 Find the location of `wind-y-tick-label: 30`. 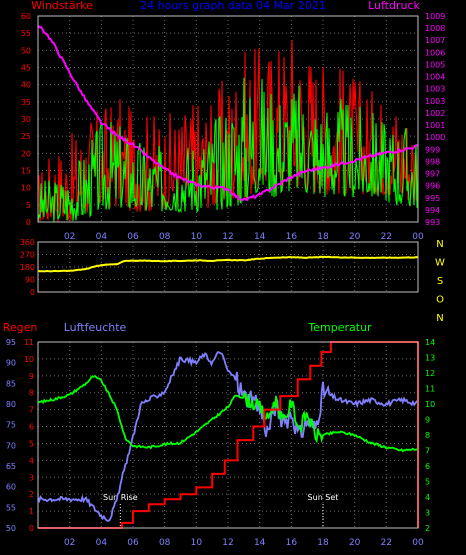

wind-y-tick-label: 30 is located at coordinates (26, 119).